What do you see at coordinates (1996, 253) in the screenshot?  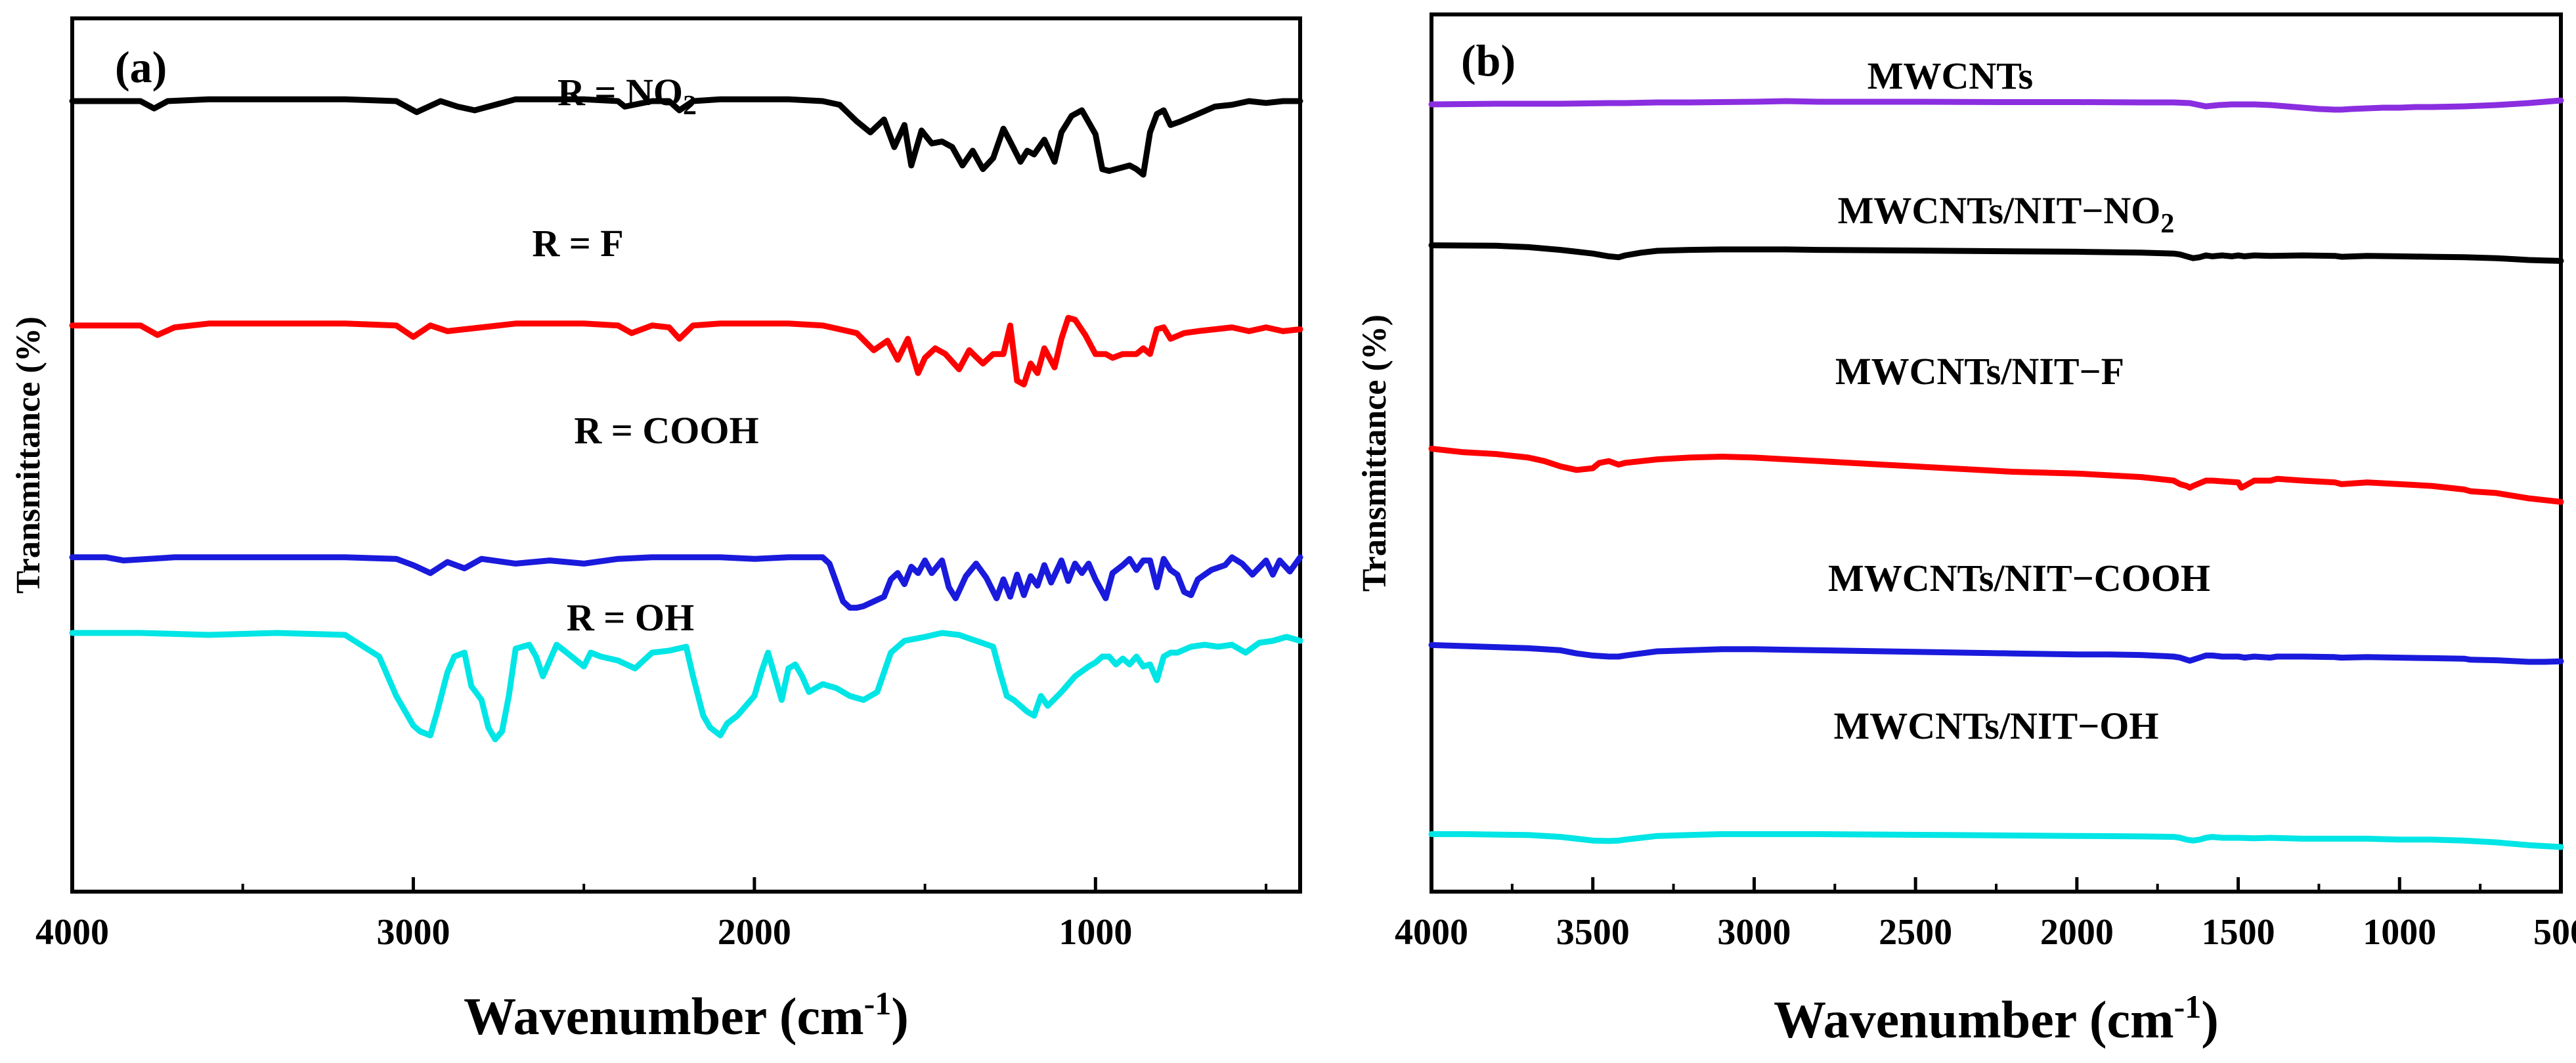 I see `series-line-mwcnts-nit-no2` at bounding box center [1996, 253].